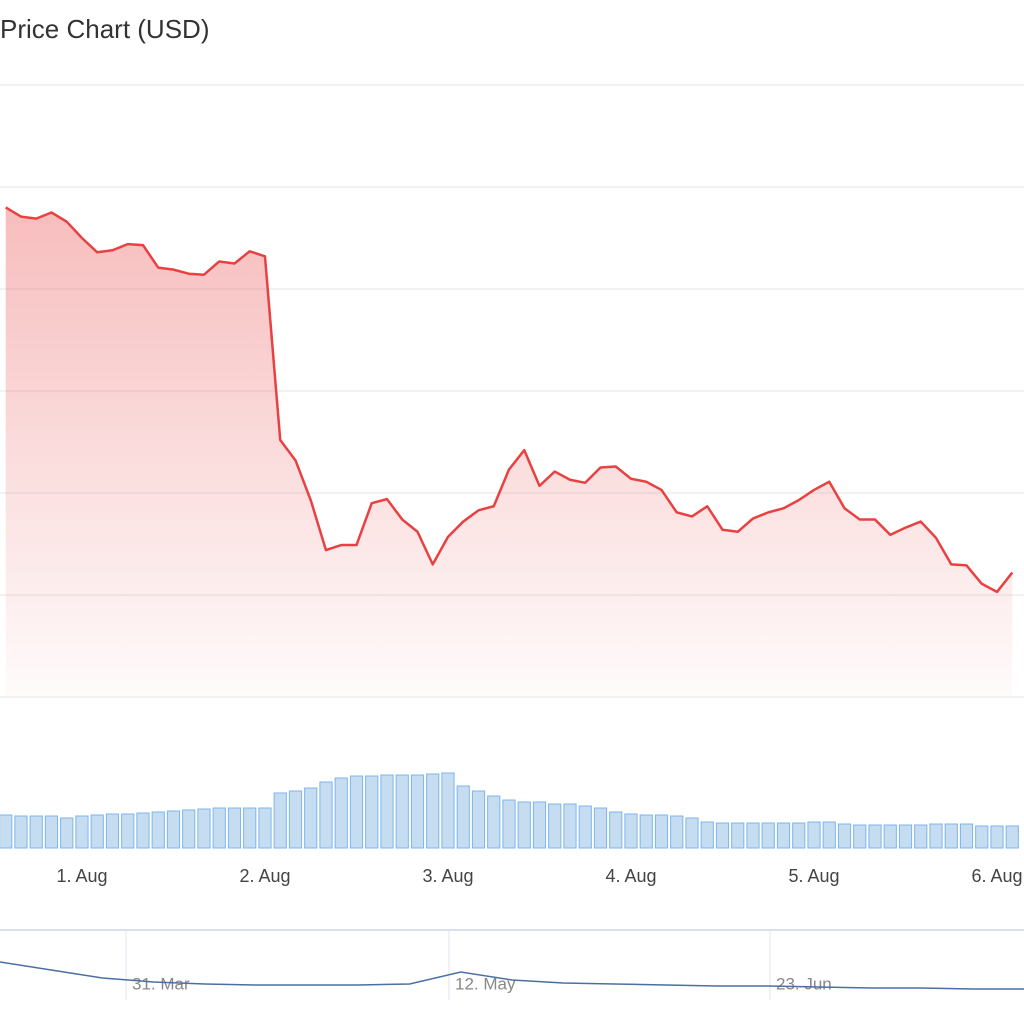  What do you see at coordinates (630, 876) in the screenshot?
I see `x-tick-label: 4. Aug` at bounding box center [630, 876].